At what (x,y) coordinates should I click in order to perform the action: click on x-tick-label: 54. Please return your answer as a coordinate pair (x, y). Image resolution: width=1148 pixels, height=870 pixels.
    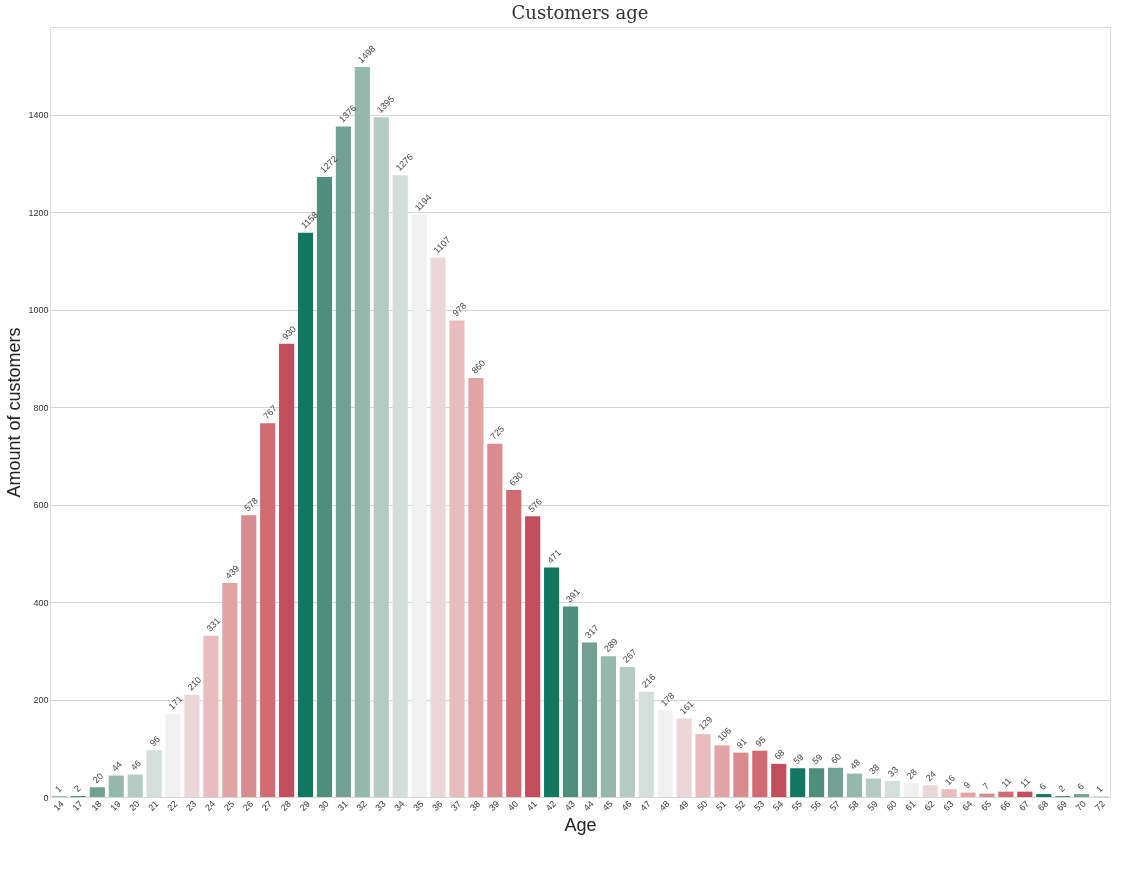
    Looking at the image, I should click on (778, 805).